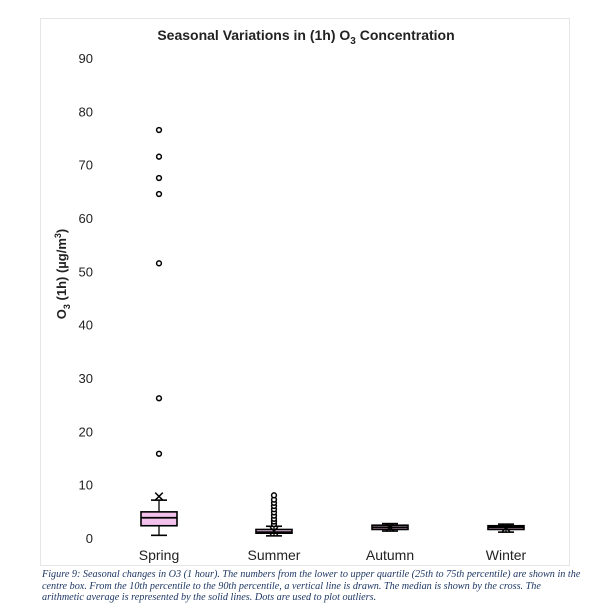 This screenshot has width=610, height=614. I want to click on y-tick-label: 70, so click(86, 165).